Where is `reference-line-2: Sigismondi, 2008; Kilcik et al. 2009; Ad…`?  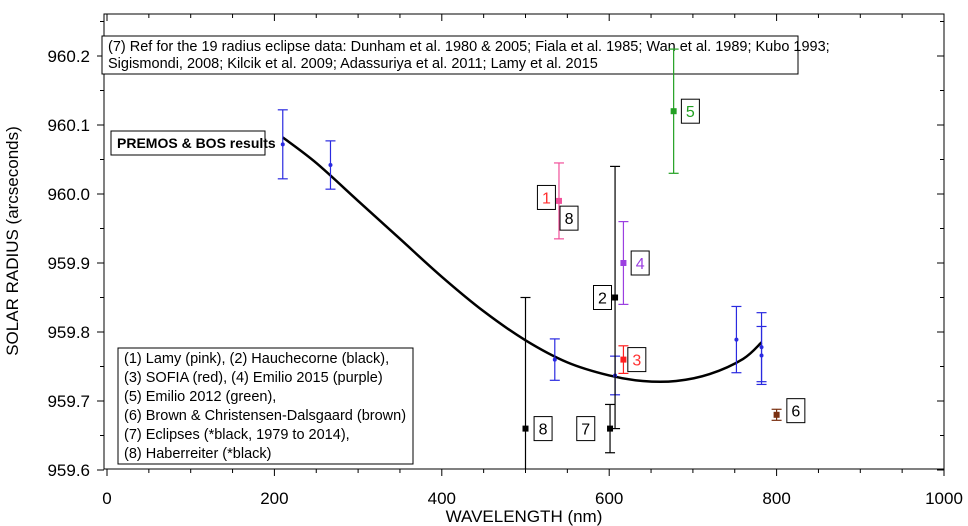
reference-line-2: Sigismondi, 2008; Kilcik et al. 2009; Ad… is located at coordinates (353, 64).